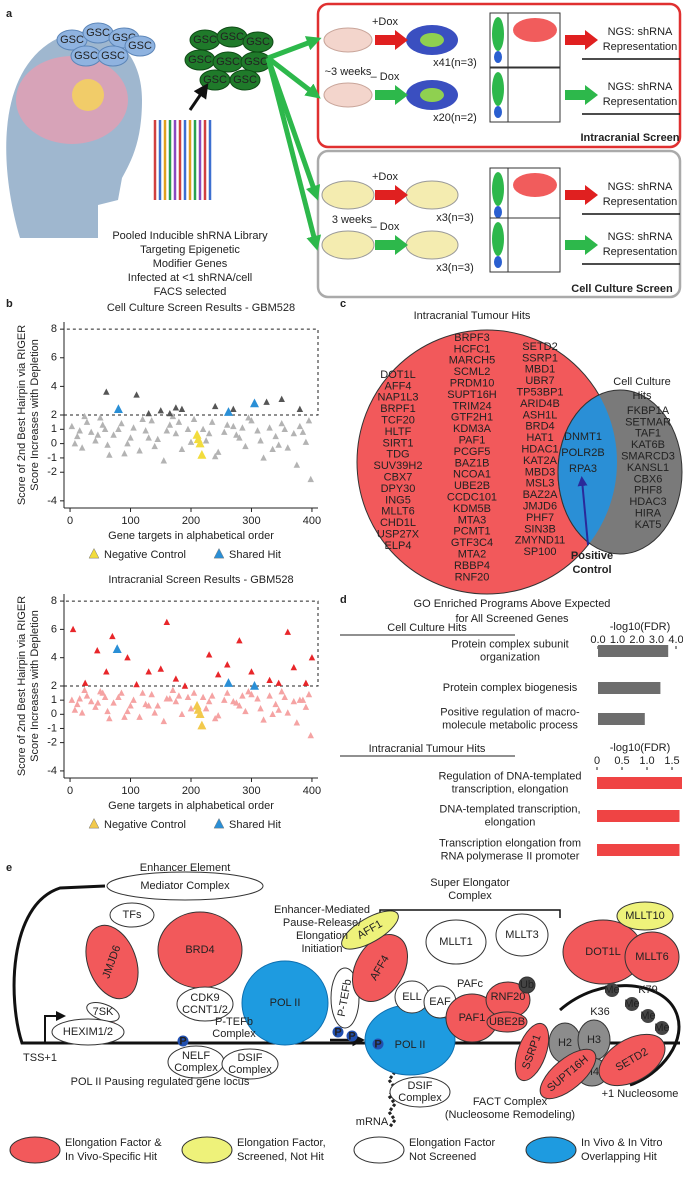 The height and width of the screenshot is (1177, 683). What do you see at coordinates (322, 923) in the screenshot?
I see `pathway-label: Pause-Release/` at bounding box center [322, 923].